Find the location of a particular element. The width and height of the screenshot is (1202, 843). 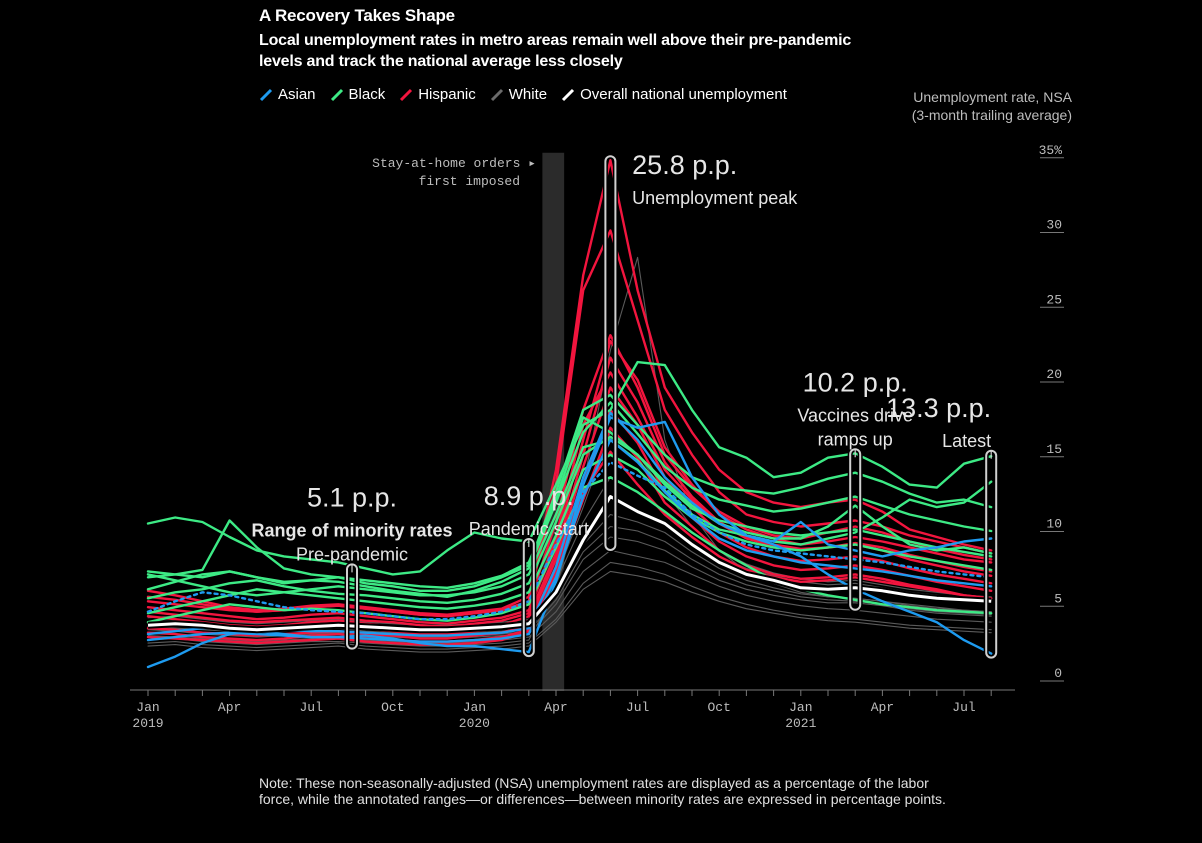

legend-swatch-national is located at coordinates (568, 94).